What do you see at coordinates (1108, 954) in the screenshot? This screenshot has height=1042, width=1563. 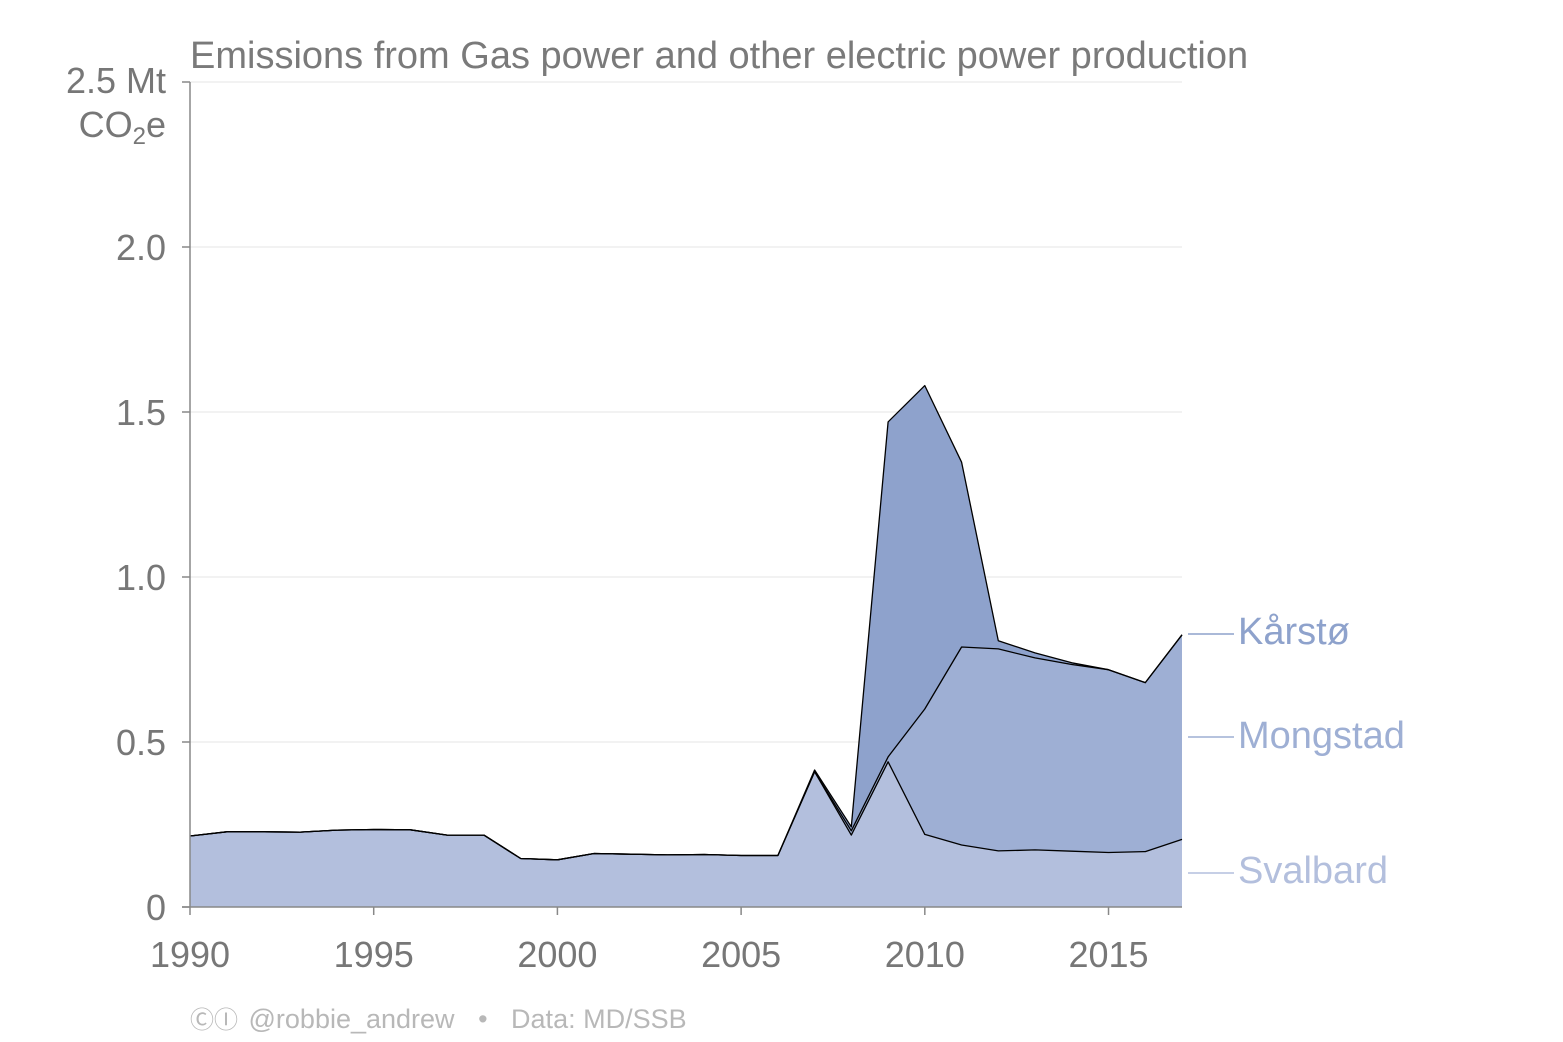 I see `x-tick-label: 2015` at bounding box center [1108, 954].